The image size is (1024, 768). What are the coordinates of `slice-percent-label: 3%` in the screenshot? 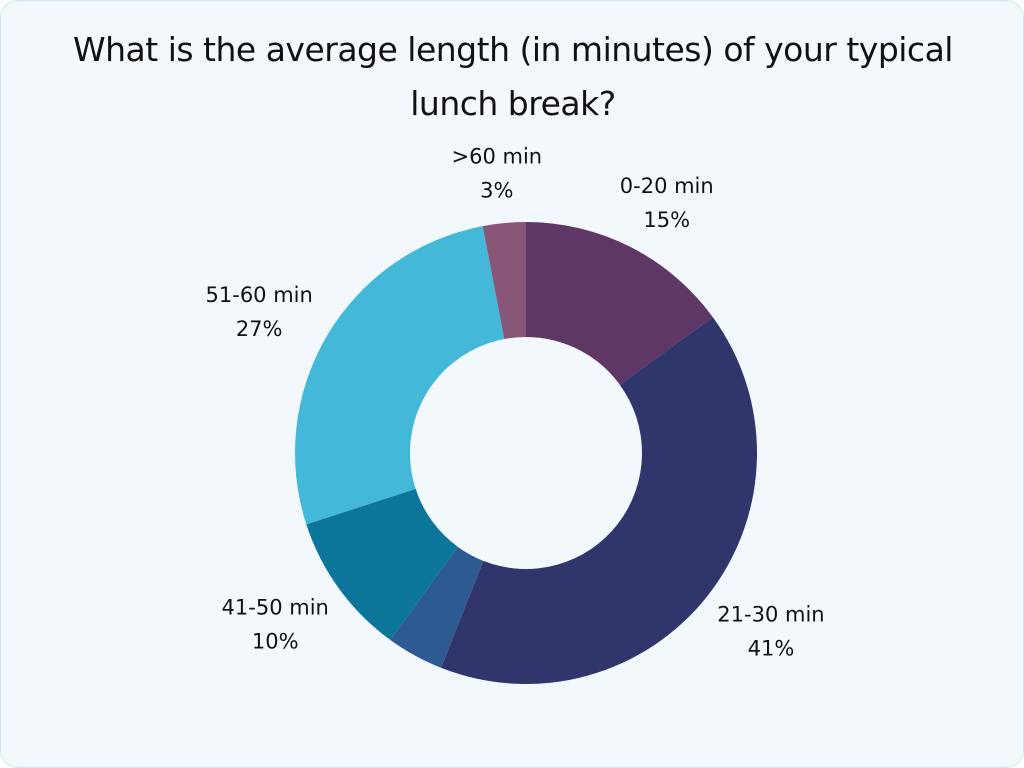 It's located at (496, 190).